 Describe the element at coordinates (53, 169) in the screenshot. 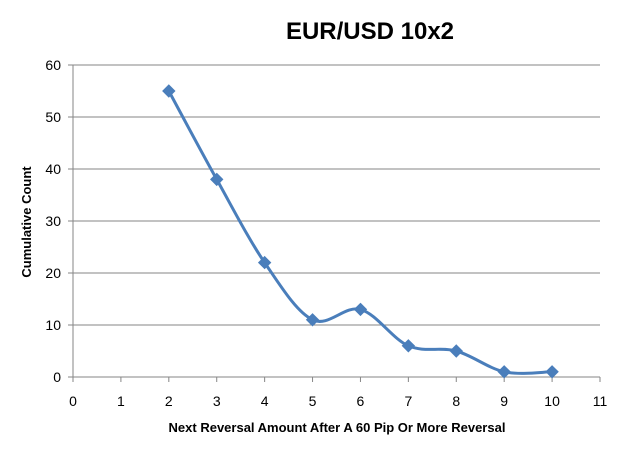

I see `y-tick-label: 40` at that location.